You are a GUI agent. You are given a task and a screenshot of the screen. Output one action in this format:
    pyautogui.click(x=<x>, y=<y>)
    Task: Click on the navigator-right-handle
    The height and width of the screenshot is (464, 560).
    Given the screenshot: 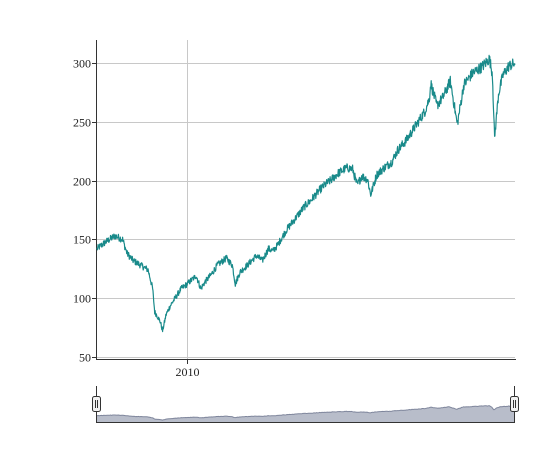 What is the action you would take?
    pyautogui.click(x=514, y=404)
    